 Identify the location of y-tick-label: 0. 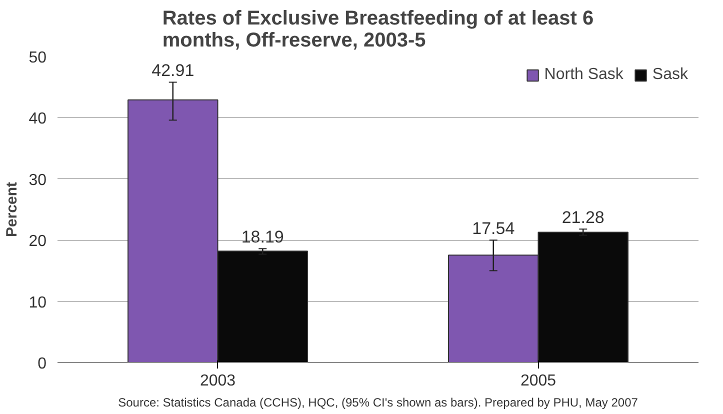
(42, 364).